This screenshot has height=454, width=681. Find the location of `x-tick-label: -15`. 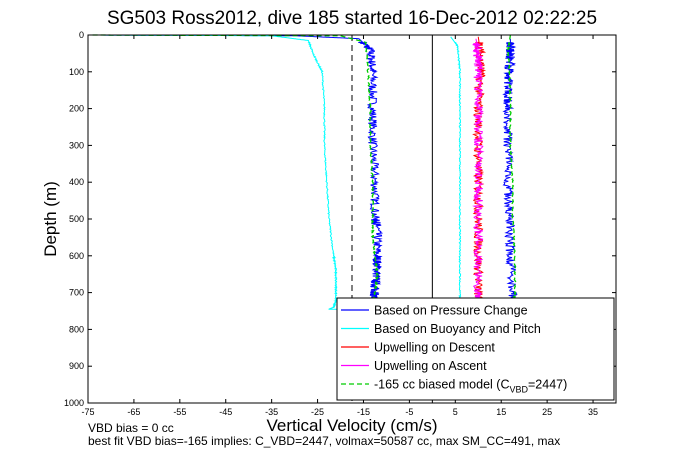

x-tick-label: -15 is located at coordinates (363, 412).